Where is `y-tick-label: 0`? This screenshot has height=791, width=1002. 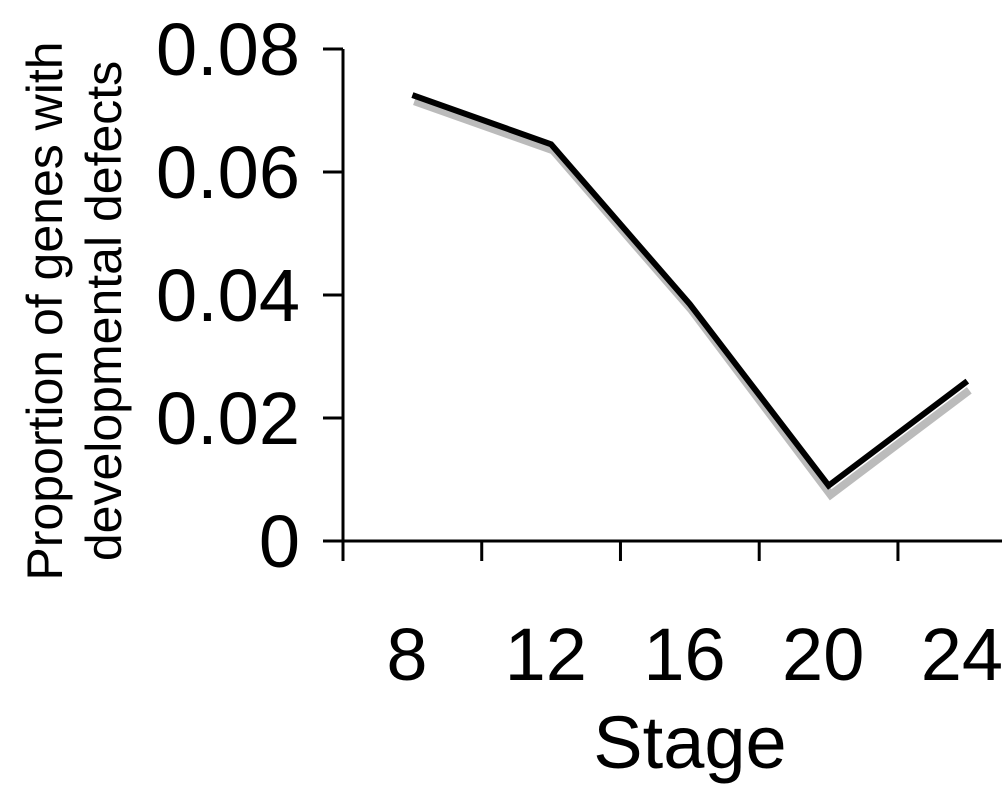
y-tick-label: 0 is located at coordinates (279, 541).